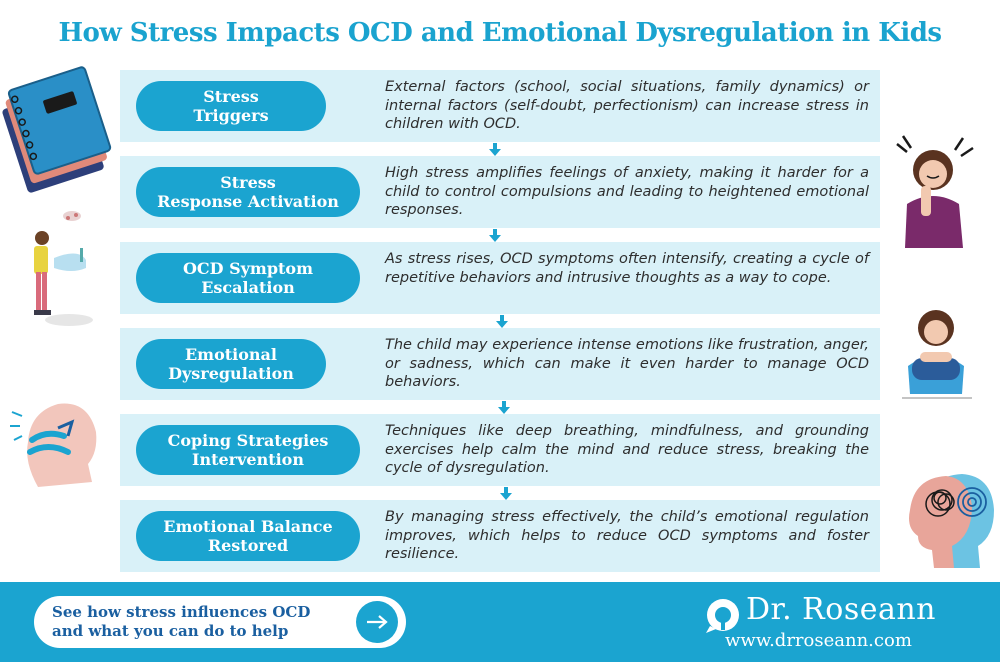 This screenshot has width=1000, height=662. I want to click on brand-name: Dr. Roseann, so click(841, 609).